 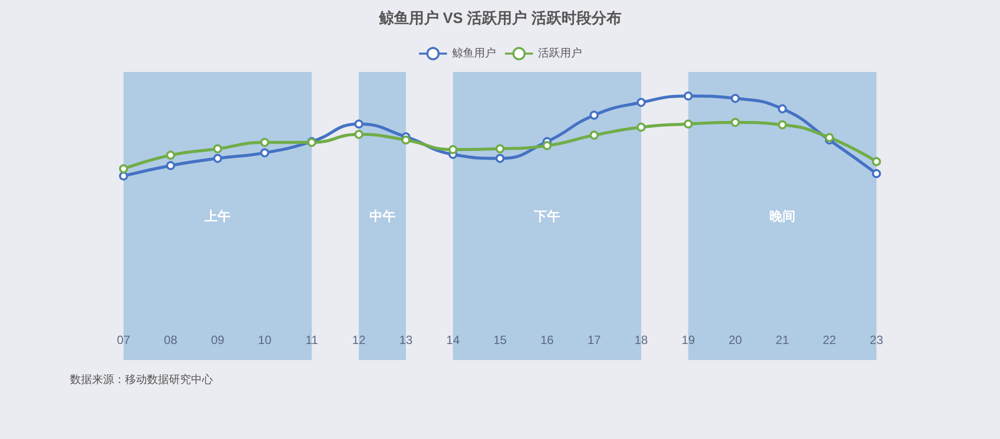 What do you see at coordinates (312, 340) in the screenshot?
I see `x-tick-label: 11` at bounding box center [312, 340].